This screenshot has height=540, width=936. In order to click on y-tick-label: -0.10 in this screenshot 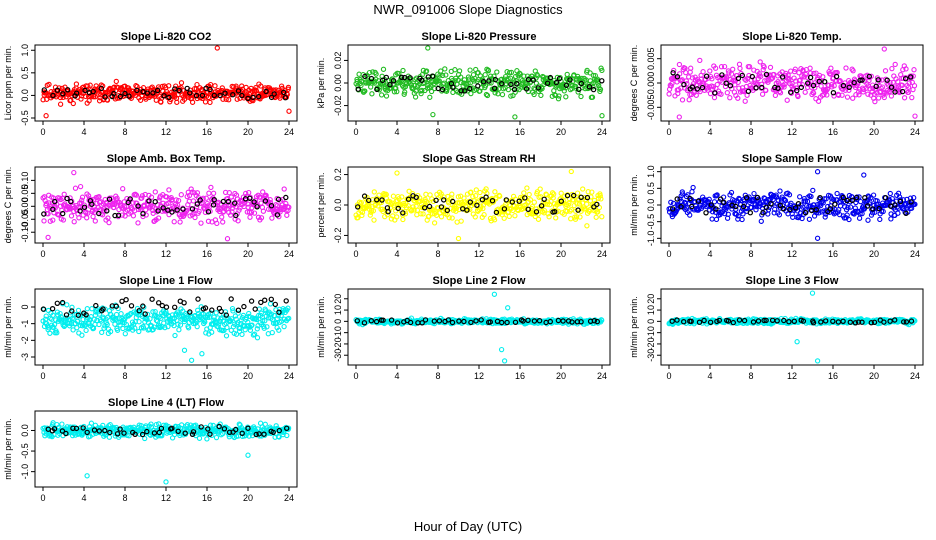, I will do `click(25, 232)`.